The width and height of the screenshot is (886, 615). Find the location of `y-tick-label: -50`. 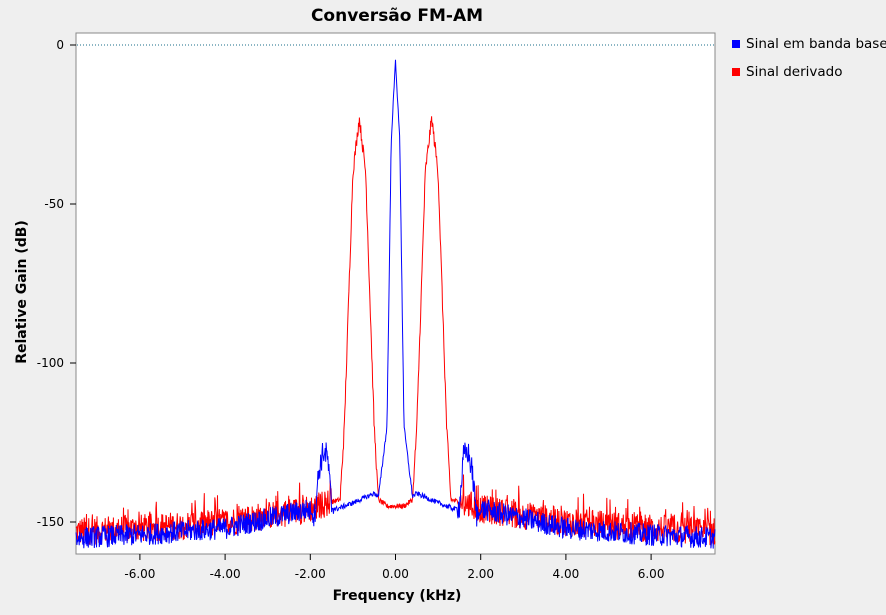

y-tick-label: -50 is located at coordinates (54, 204).